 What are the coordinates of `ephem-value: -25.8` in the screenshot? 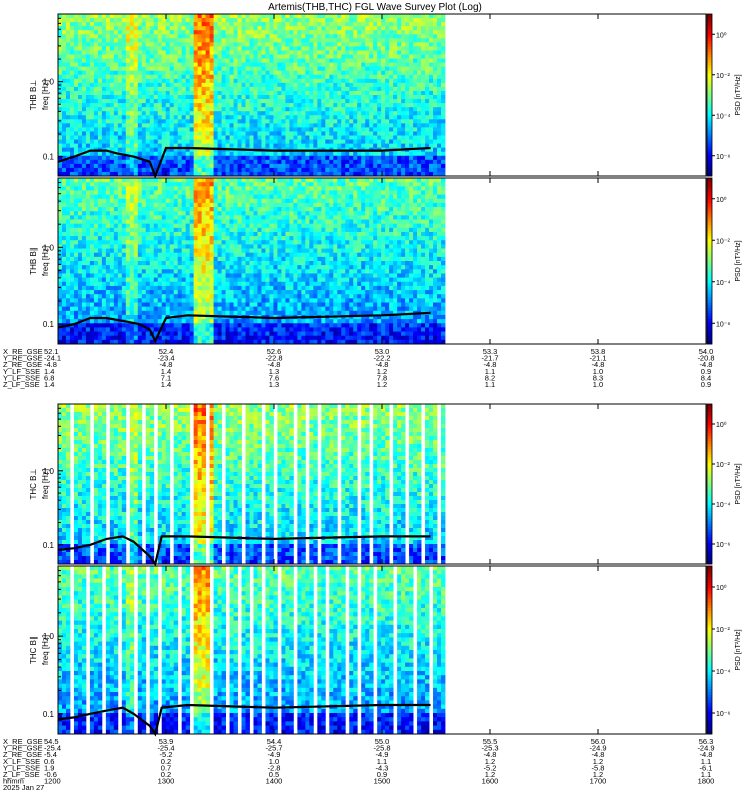 It's located at (381, 748).